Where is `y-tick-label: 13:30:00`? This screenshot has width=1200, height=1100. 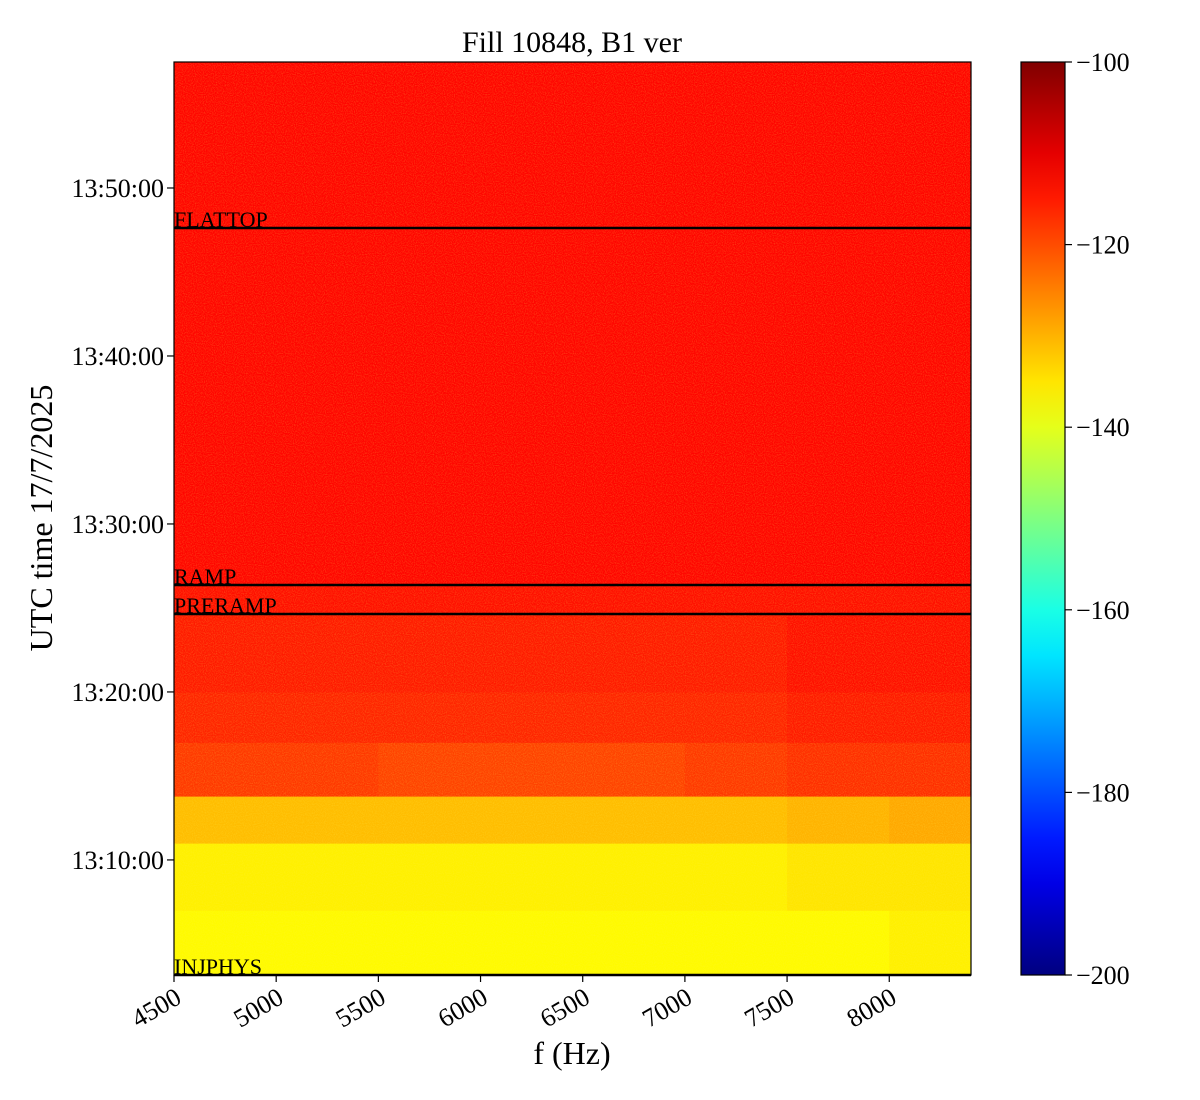 y-tick-label: 13:30:00 is located at coordinates (118, 524).